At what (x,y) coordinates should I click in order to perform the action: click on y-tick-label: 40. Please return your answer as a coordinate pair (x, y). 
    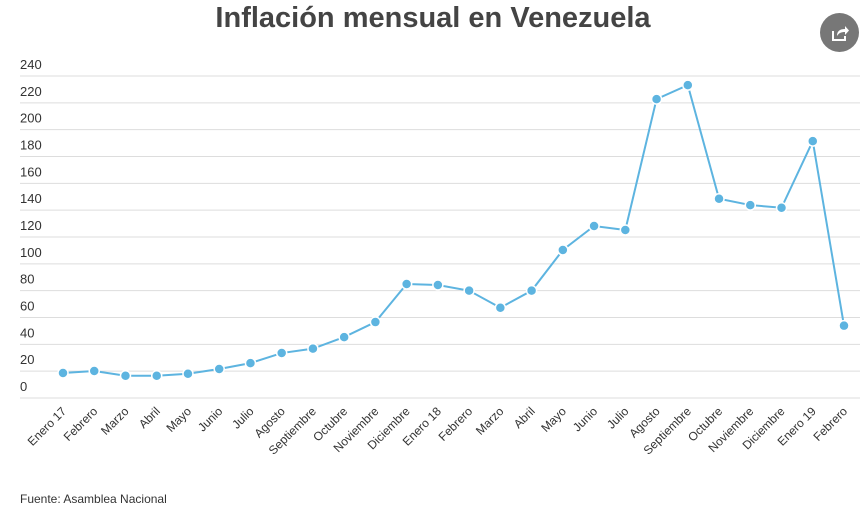
    Looking at the image, I should click on (27, 332).